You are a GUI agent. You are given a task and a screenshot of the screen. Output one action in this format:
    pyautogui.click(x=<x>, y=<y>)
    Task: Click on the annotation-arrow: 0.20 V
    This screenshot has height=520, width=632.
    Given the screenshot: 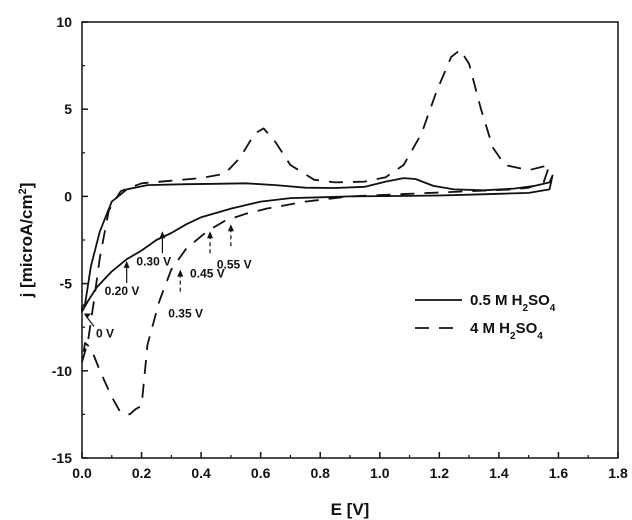 What is the action you would take?
    pyautogui.click(x=122, y=279)
    